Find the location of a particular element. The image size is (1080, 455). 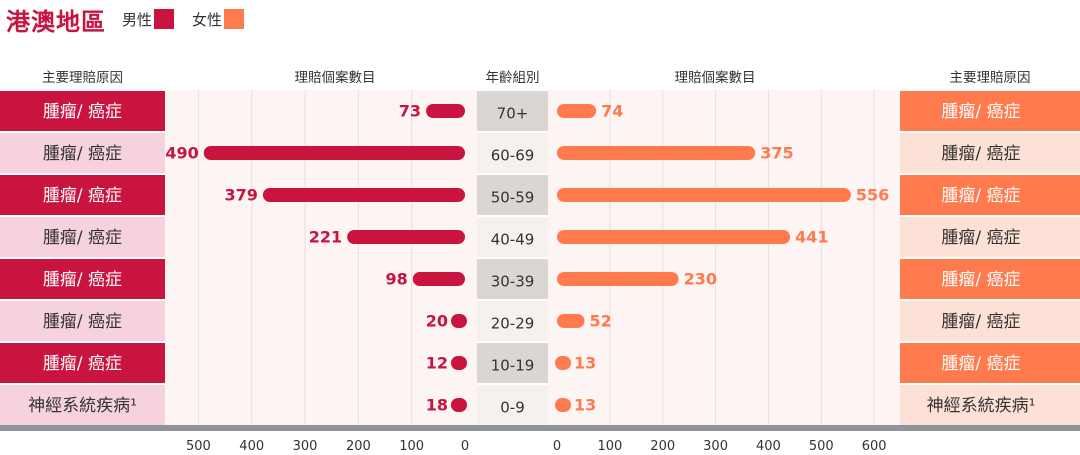

right-axis-tick-label: 400 is located at coordinates (768, 446).